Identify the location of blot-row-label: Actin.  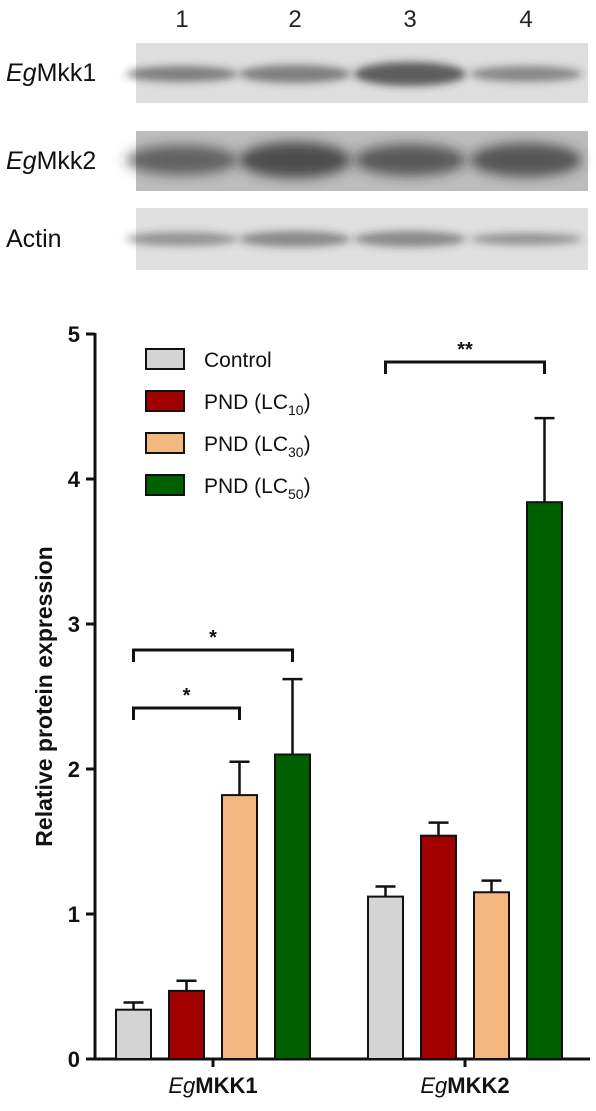
(34, 239).